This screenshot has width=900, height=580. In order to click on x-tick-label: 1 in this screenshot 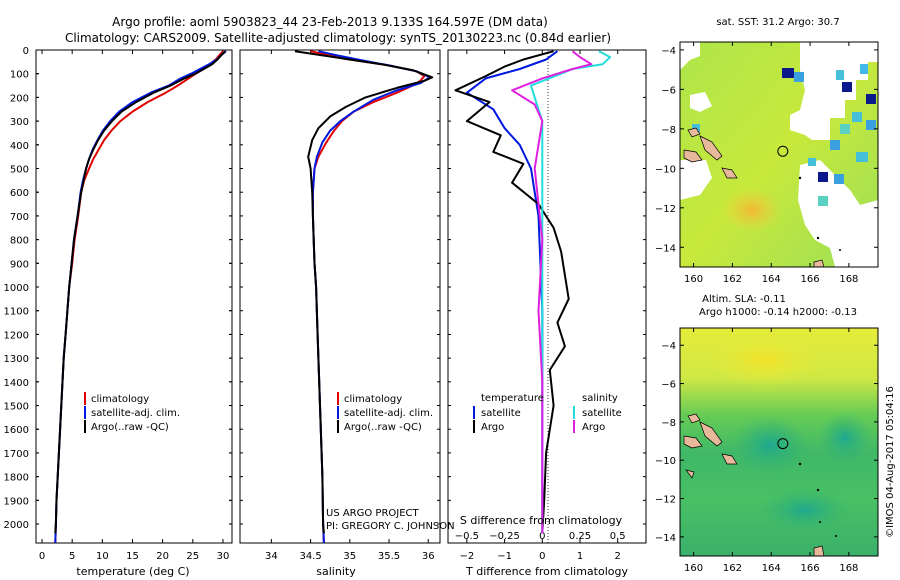, I will do `click(580, 556)`.